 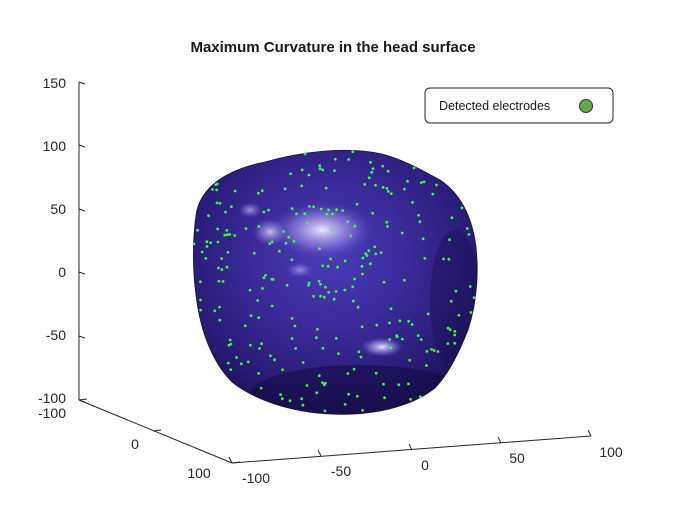 What do you see at coordinates (410, 446) in the screenshot?
I see `x-tick-marks` at bounding box center [410, 446].